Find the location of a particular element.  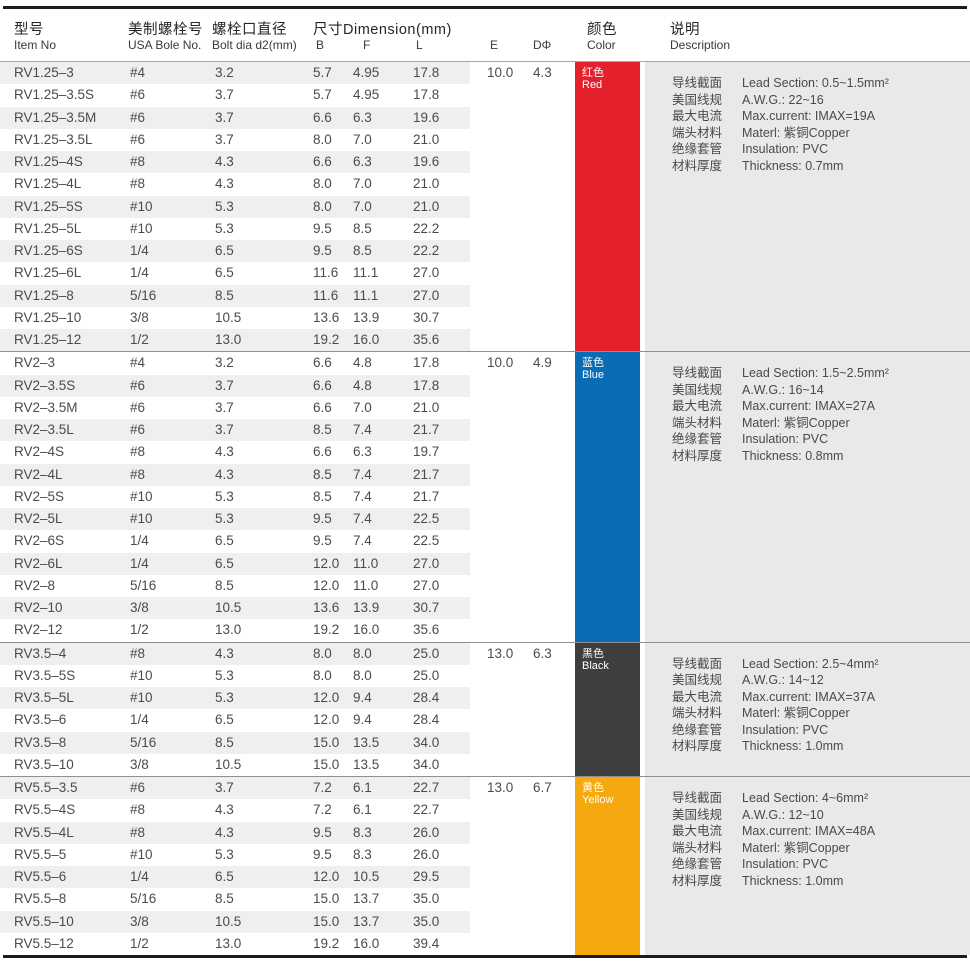

col-header-dim-l: L is located at coordinates (419, 45).